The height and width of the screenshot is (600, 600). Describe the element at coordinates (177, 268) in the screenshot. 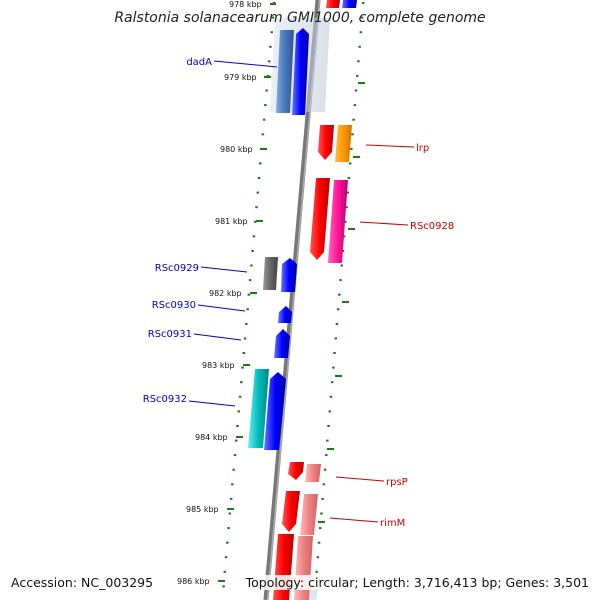

I see `gene-label-RSc0929: RSc0929` at that location.